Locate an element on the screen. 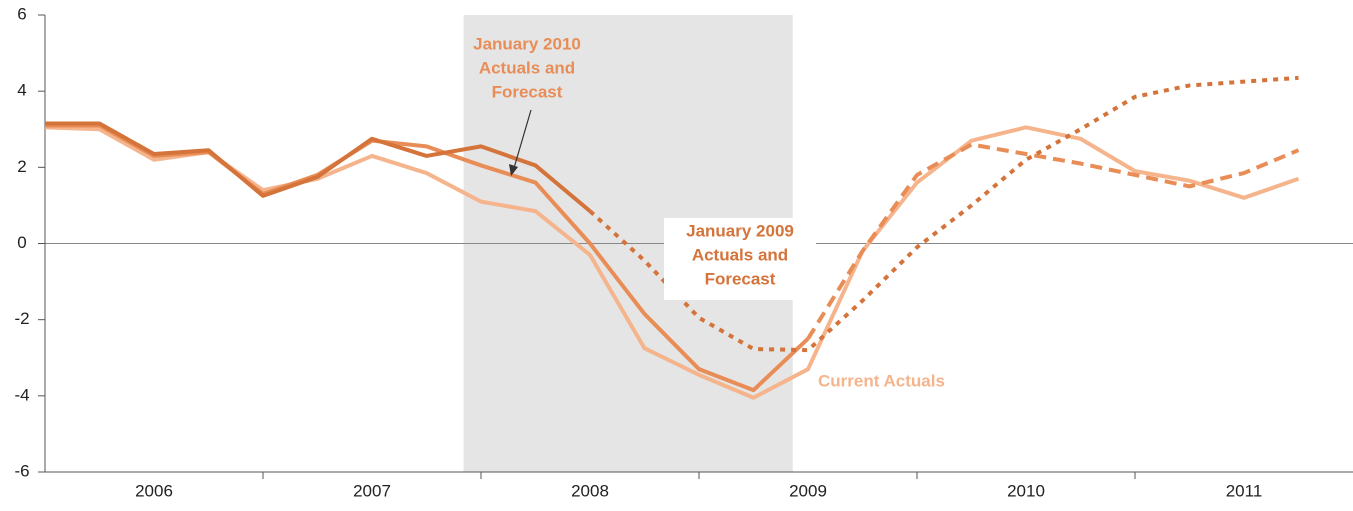  annotation: Current Actuals is located at coordinates (881, 380).